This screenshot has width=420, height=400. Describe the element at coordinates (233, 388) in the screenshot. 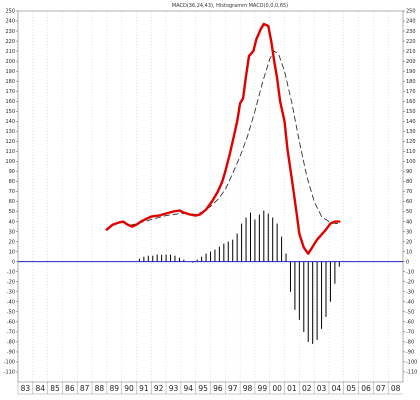

I see `x-tick-label: 97` at that location.